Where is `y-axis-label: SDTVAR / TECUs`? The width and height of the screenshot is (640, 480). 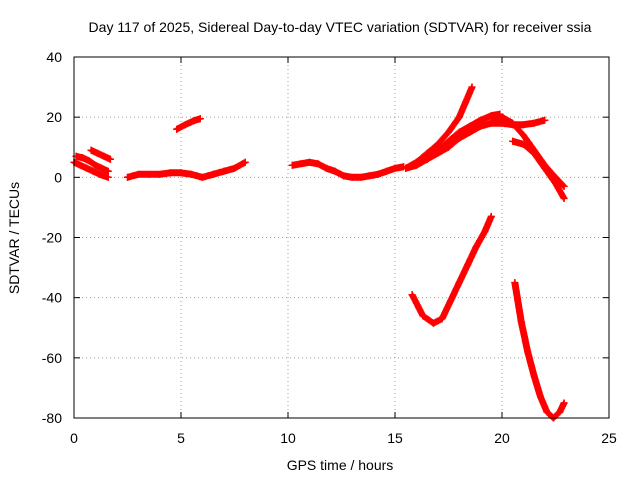
y-axis-label: SDTVAR / TECUs is located at coordinates (14, 238).